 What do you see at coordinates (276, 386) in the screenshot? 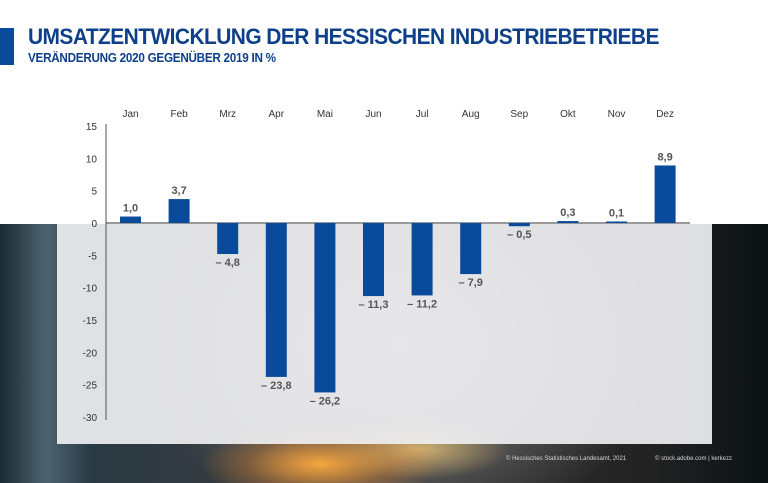
I see `value-label: – 23,8` at bounding box center [276, 386].